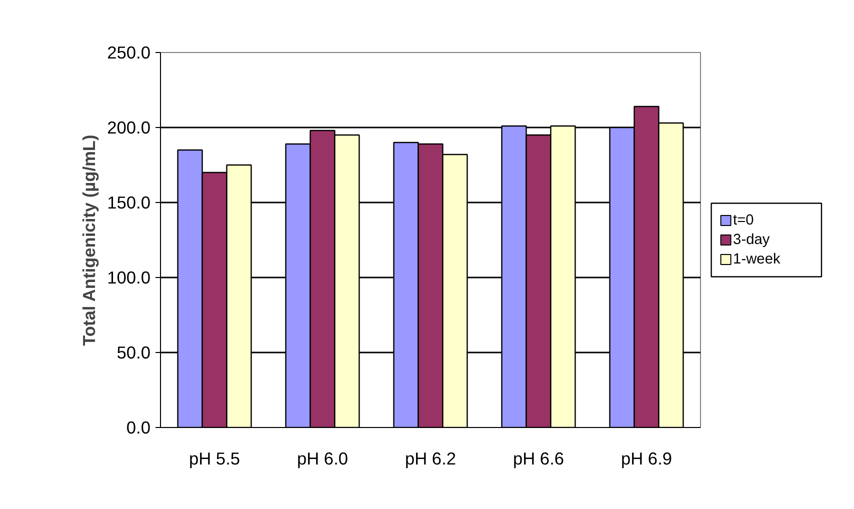 The width and height of the screenshot is (854, 509). Describe the element at coordinates (129, 128) in the screenshot. I see `y-tick-label: 200.0` at that location.